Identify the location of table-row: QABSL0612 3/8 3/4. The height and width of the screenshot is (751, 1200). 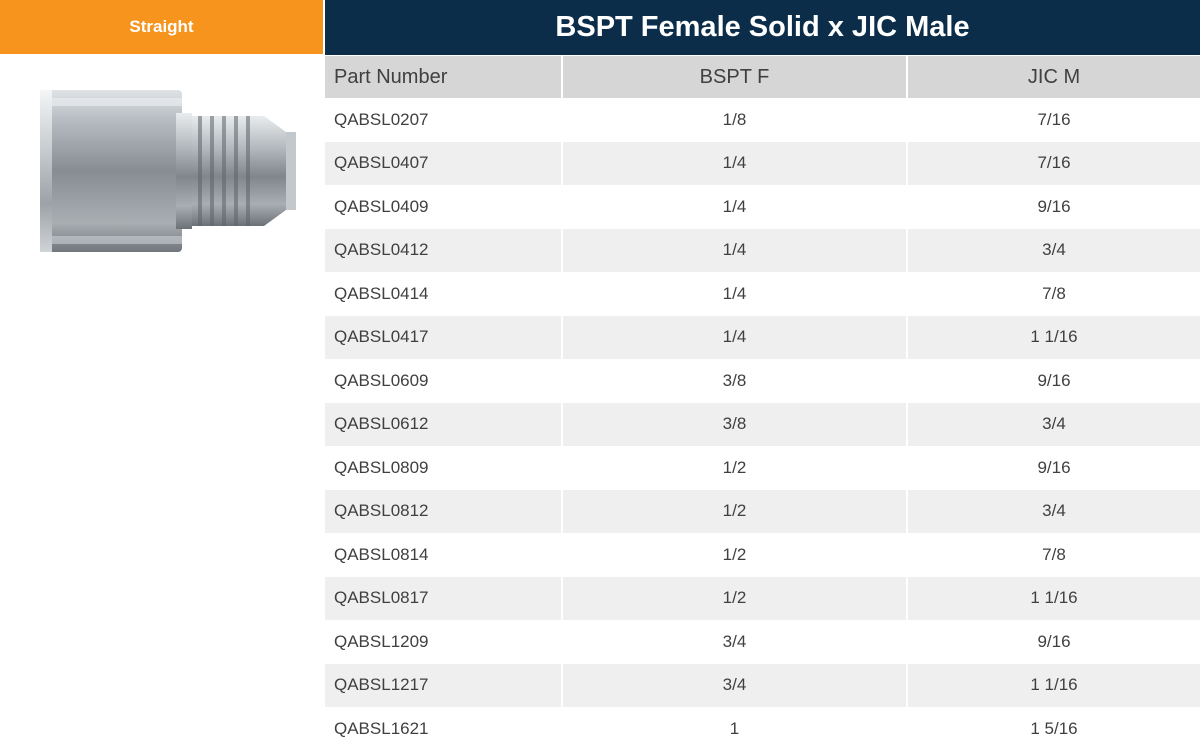
(762, 424).